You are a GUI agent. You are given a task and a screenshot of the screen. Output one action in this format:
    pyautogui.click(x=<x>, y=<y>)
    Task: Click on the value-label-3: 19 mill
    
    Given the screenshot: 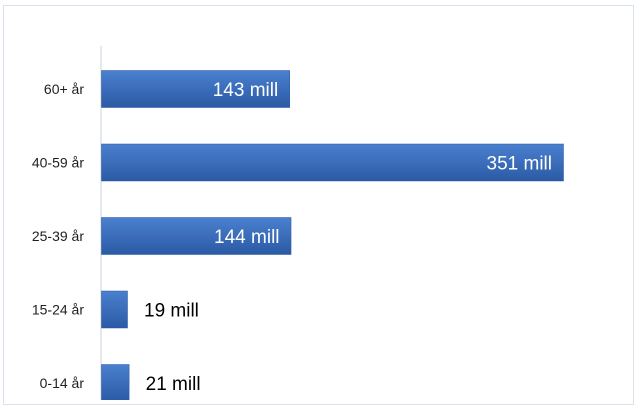 What is the action you would take?
    pyautogui.click(x=171, y=311)
    